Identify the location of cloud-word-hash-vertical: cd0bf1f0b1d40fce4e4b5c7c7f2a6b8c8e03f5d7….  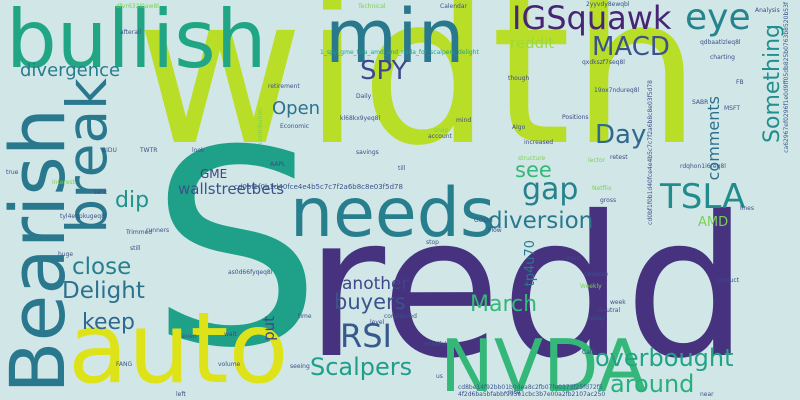
(650, 152).